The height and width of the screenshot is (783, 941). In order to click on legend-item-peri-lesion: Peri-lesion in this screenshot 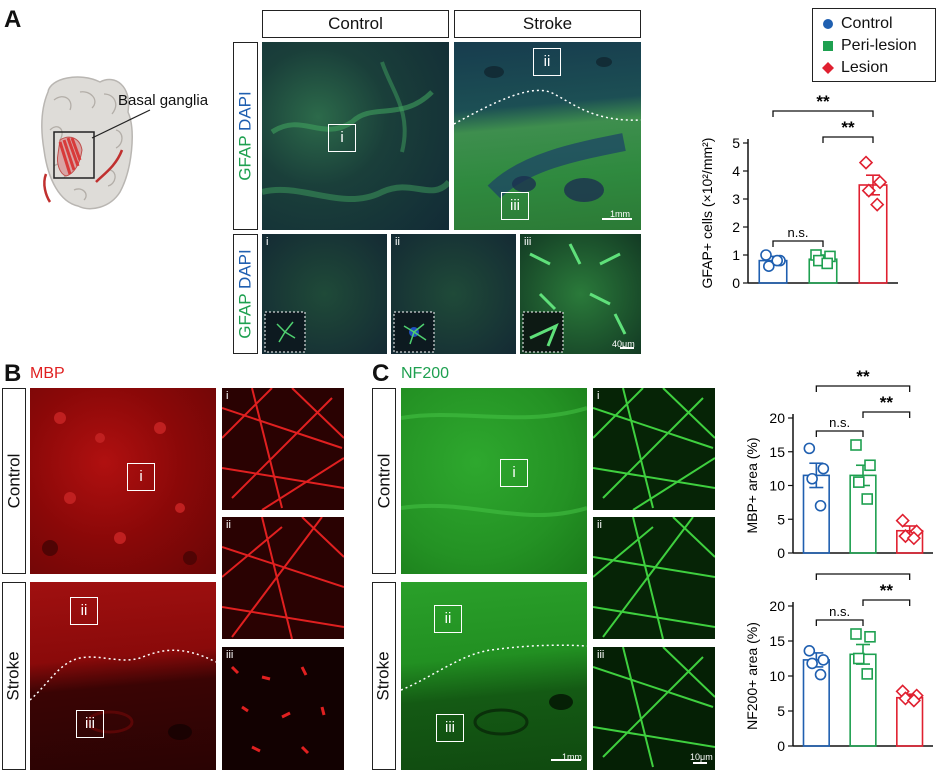, I will do `click(874, 46)`.